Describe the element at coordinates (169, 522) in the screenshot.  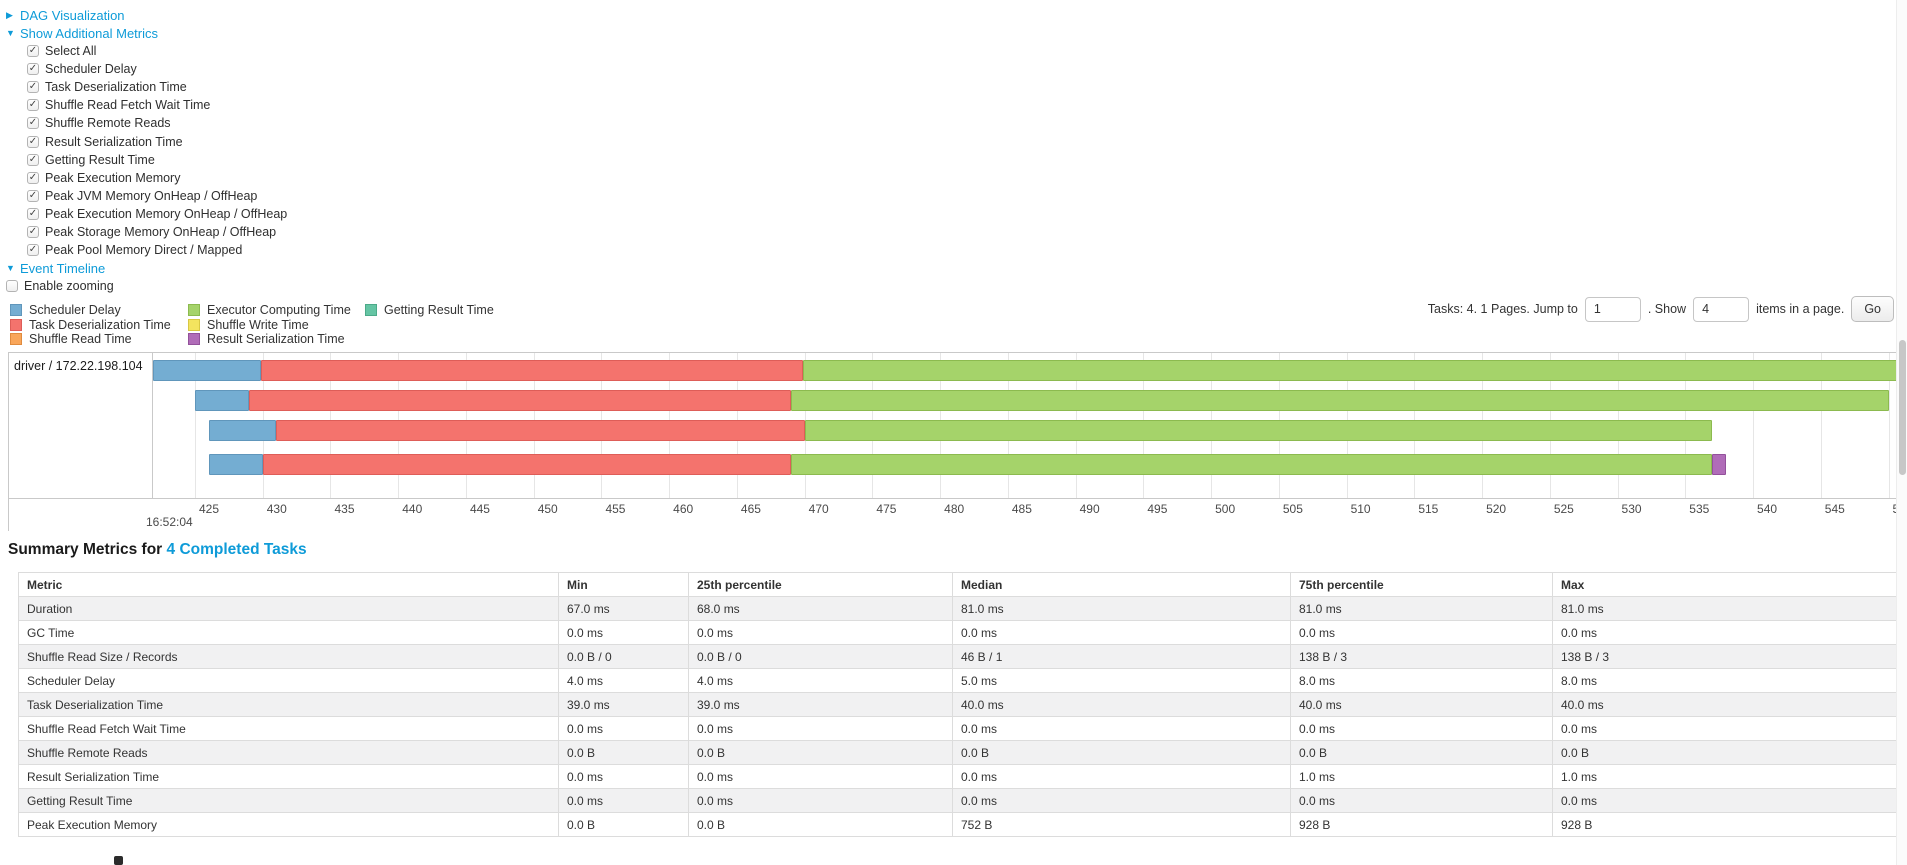
I see `axis-major-label: 16:52:04` at that location.